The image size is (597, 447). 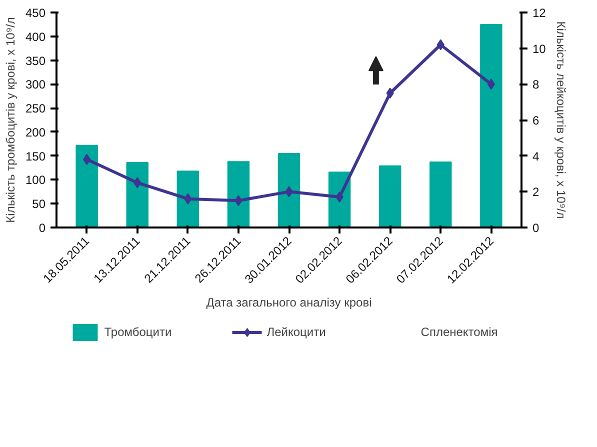 What do you see at coordinates (536, 228) in the screenshot?
I see `y2-tick-label: 0` at bounding box center [536, 228].